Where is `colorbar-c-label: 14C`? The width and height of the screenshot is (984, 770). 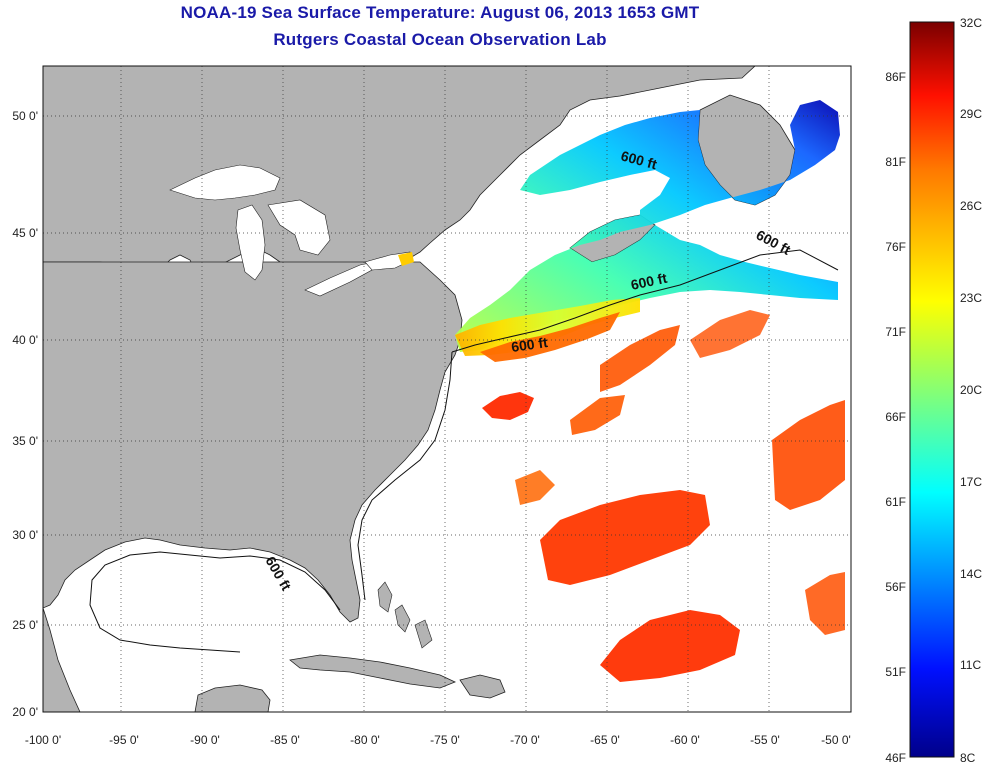 colorbar-c-label: 14C is located at coordinates (971, 574).